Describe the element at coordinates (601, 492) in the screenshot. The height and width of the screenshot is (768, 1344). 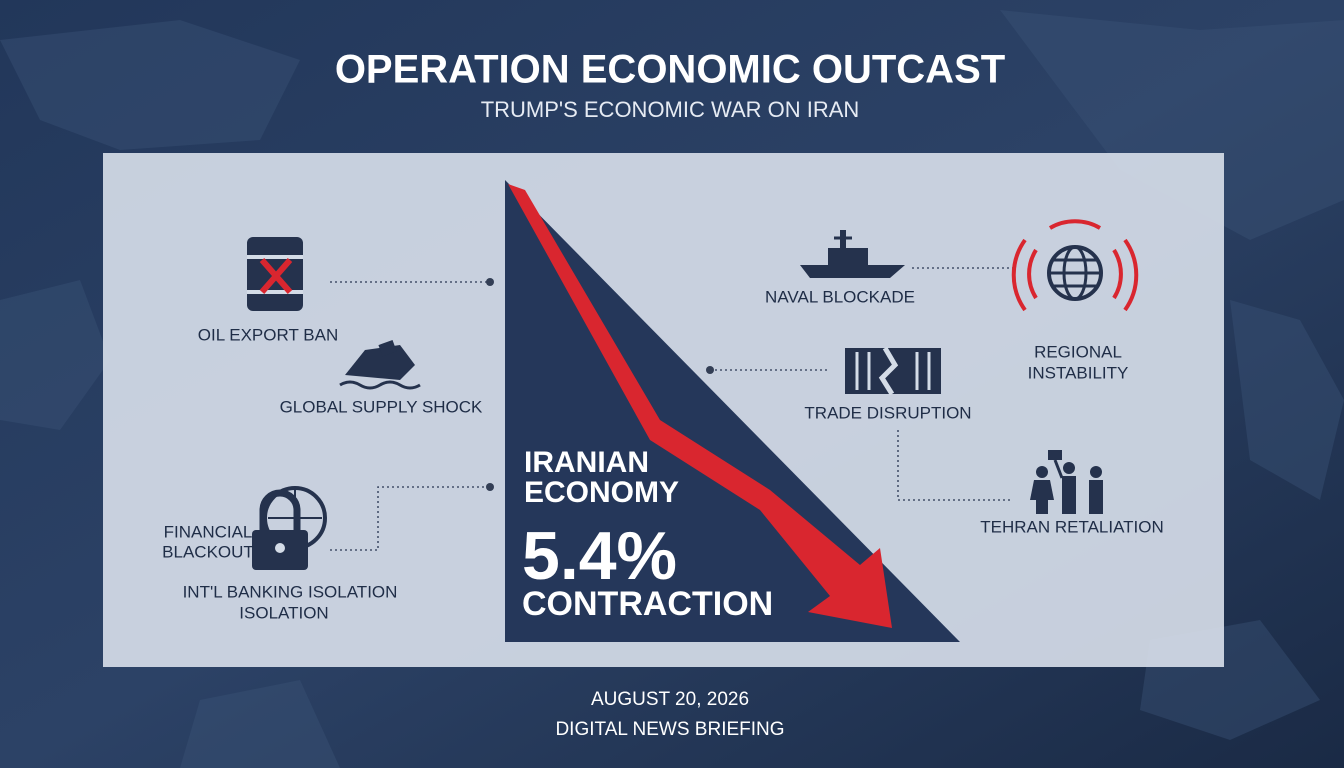
I see `center-line: ECONOMY` at that location.